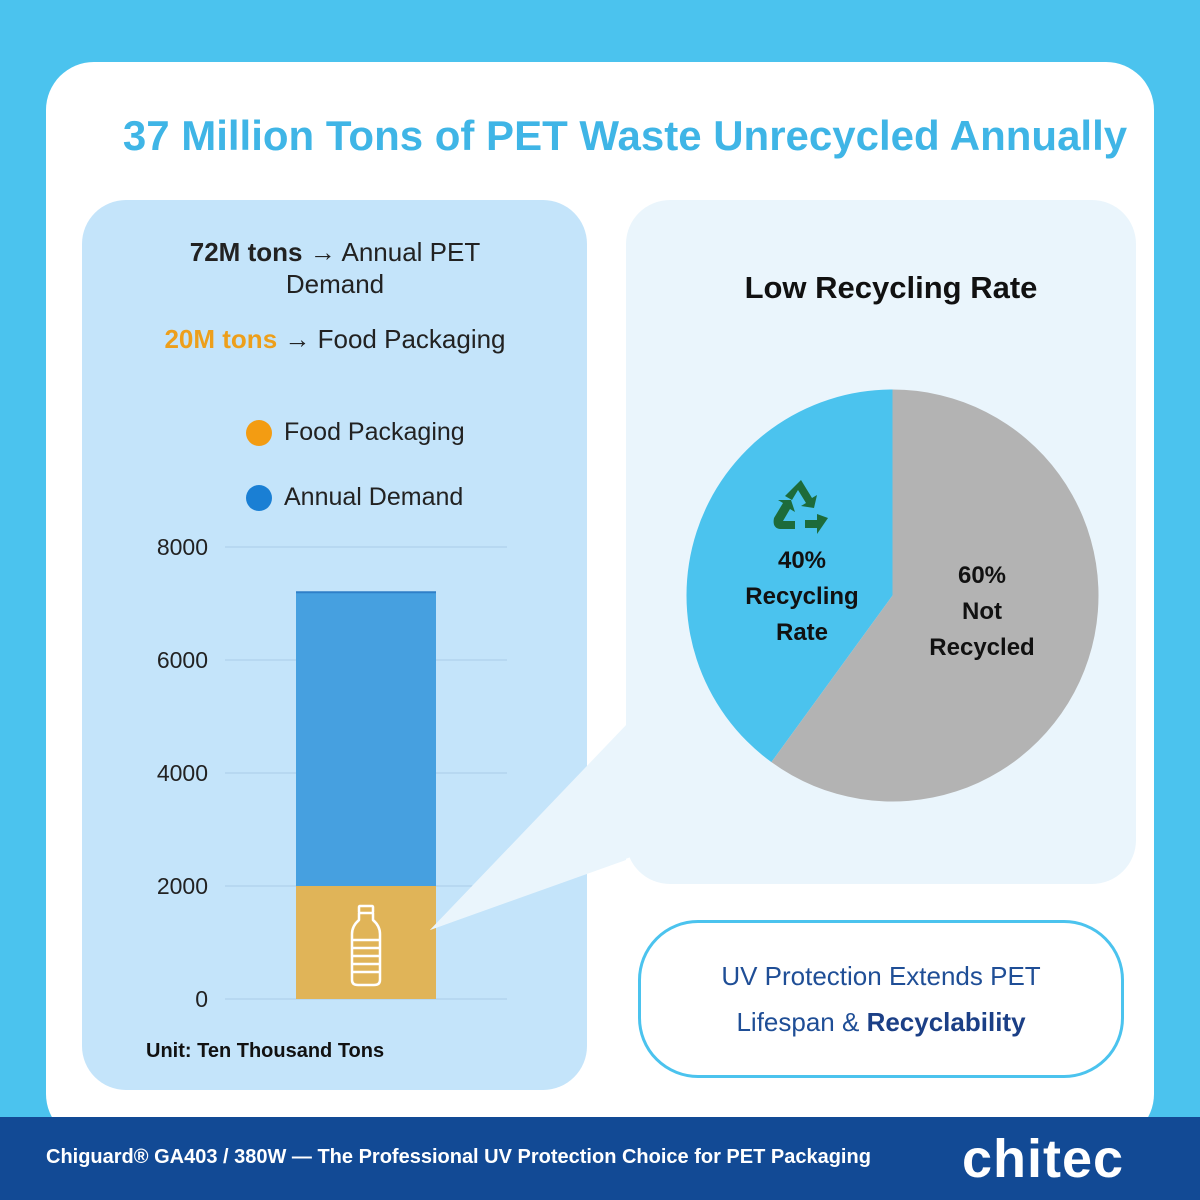  I want to click on footer-bar, so click(600, 1158).